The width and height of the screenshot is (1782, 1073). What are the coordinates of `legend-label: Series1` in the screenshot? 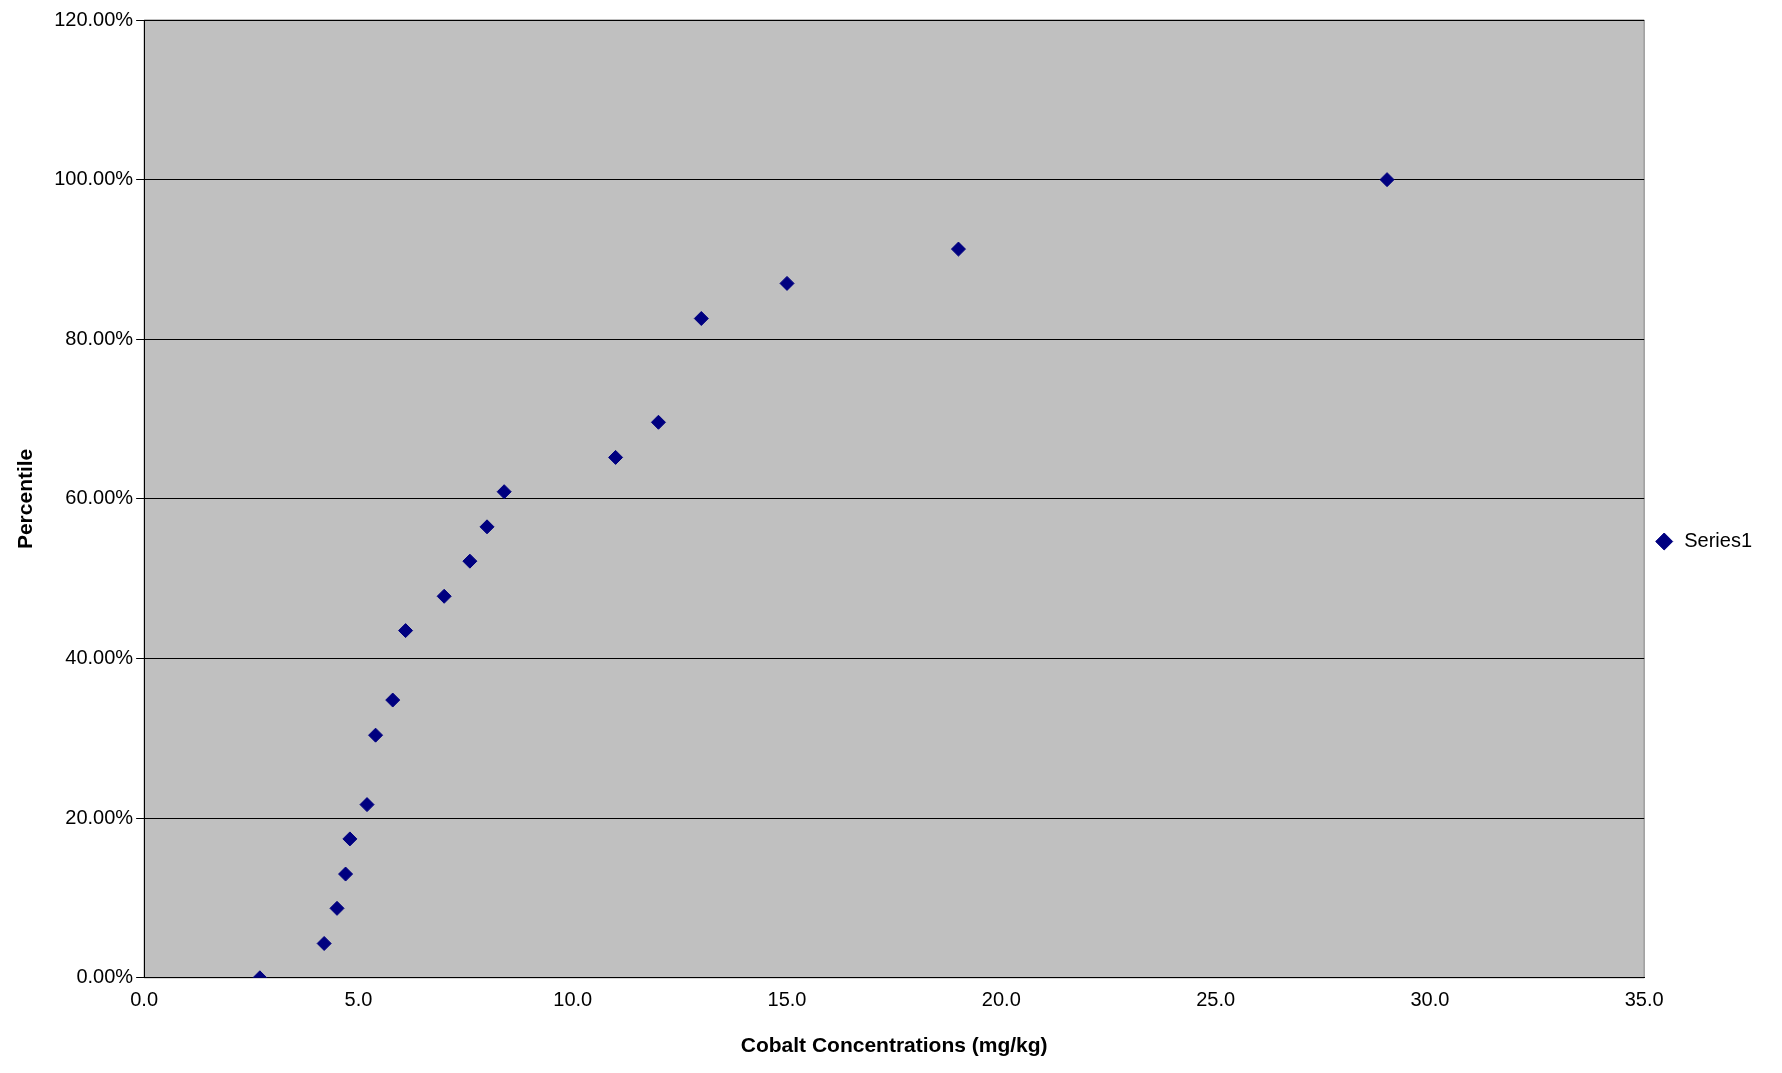 It's located at (1718, 540).